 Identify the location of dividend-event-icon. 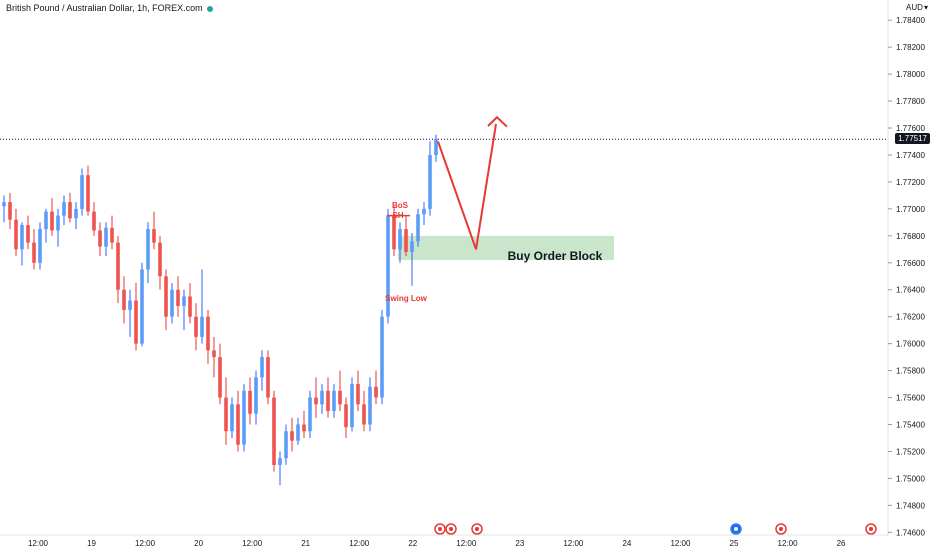
(736, 529).